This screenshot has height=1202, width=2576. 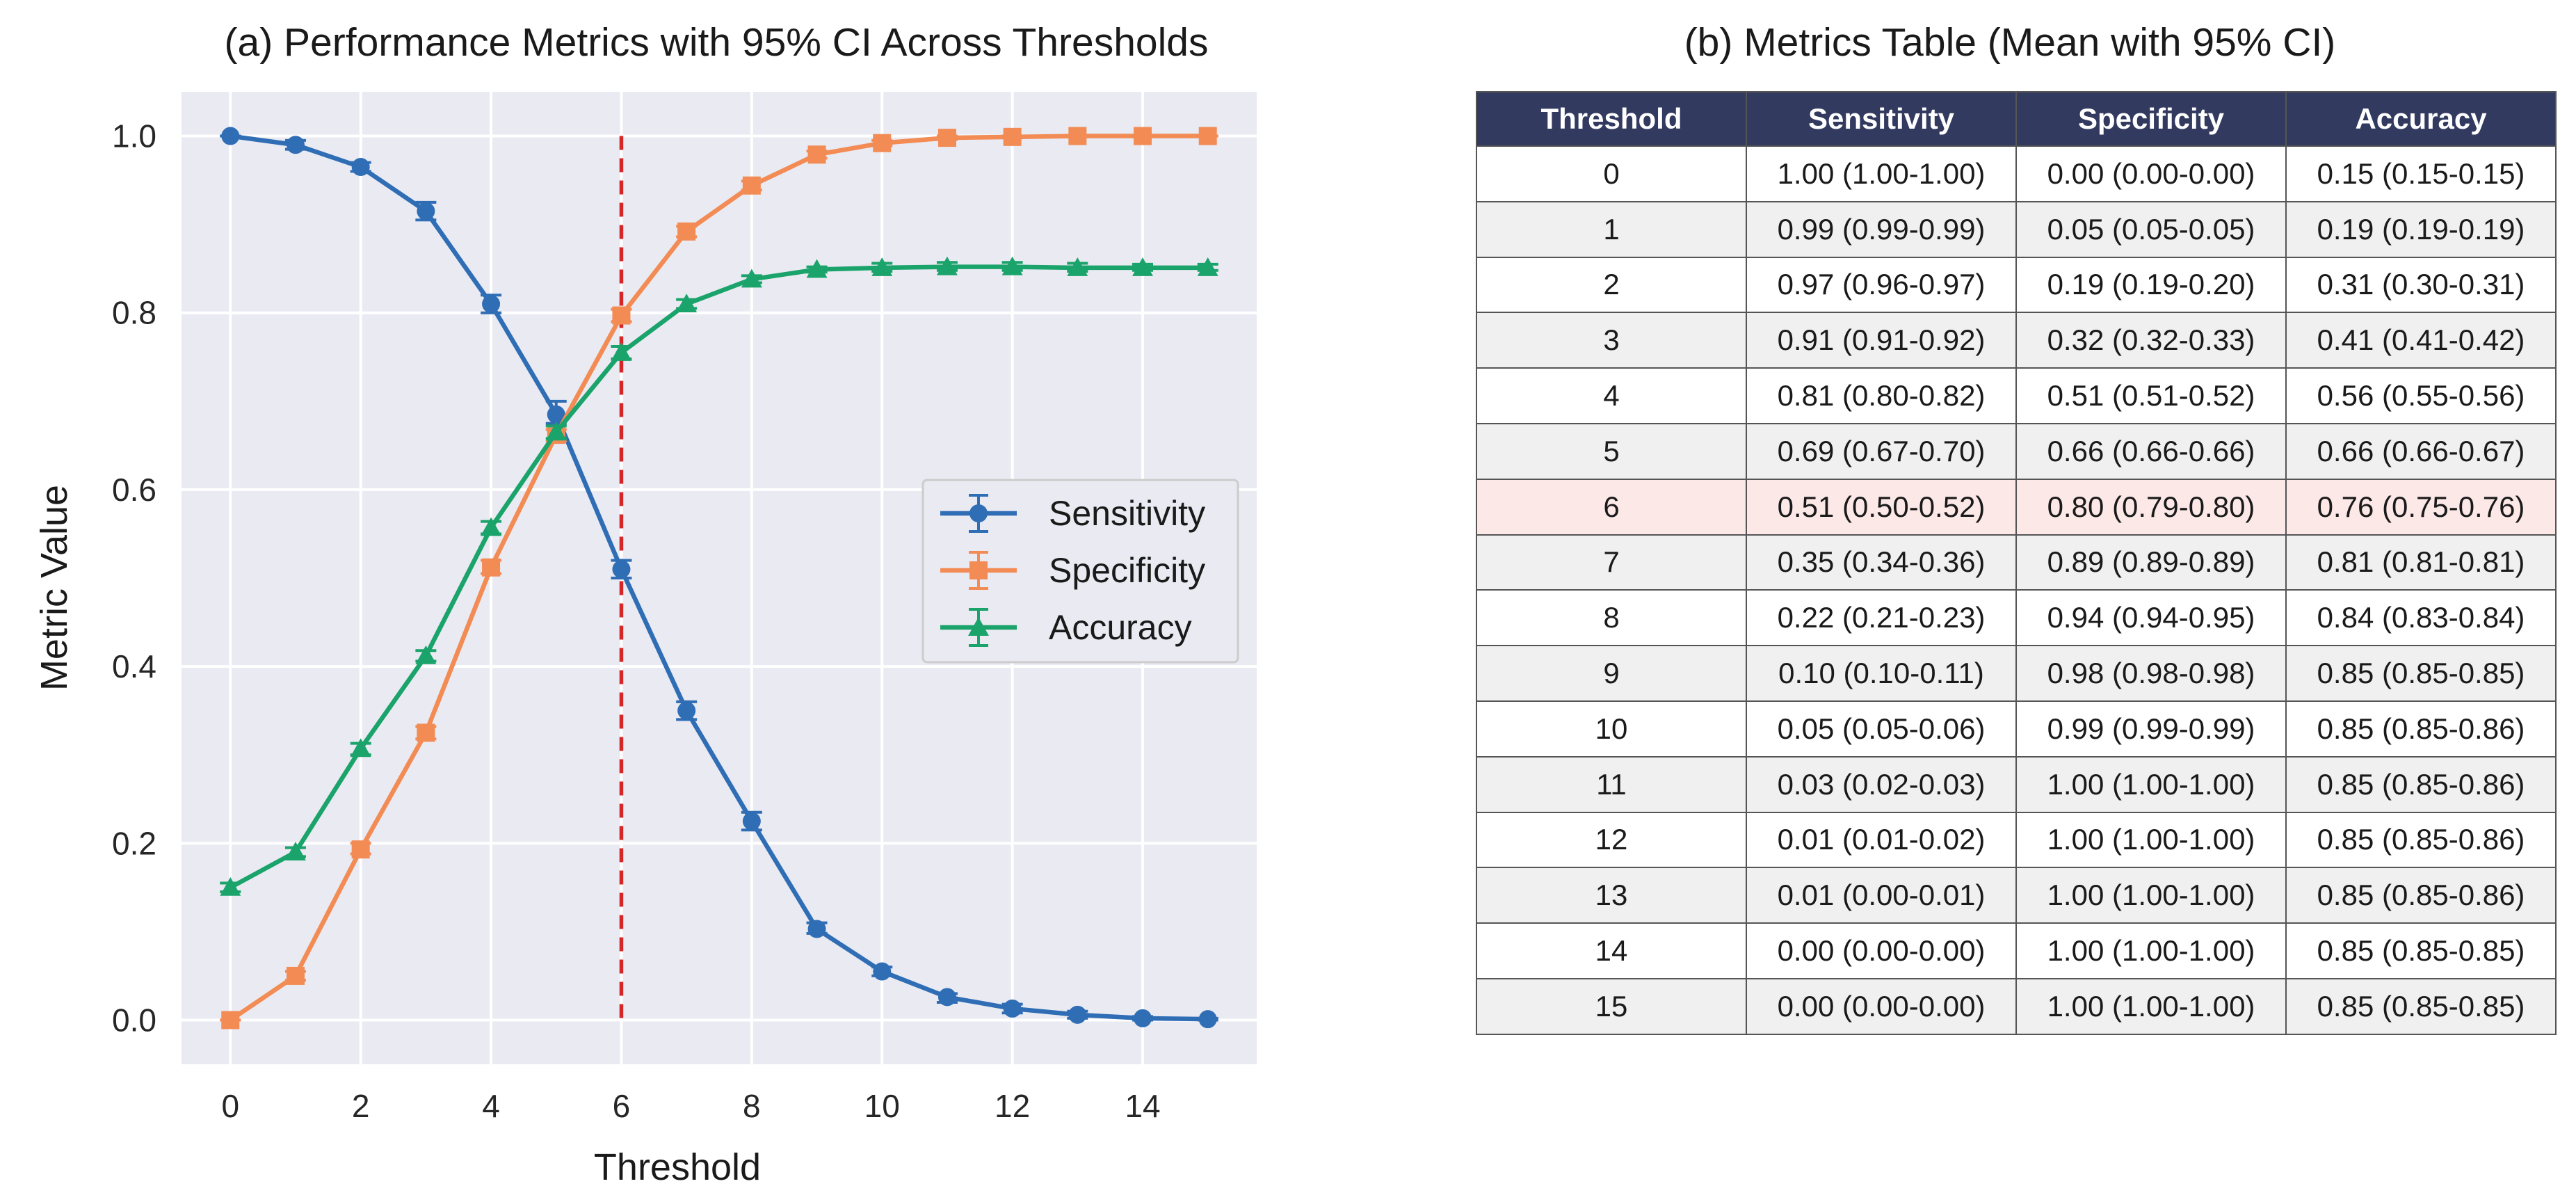 What do you see at coordinates (1881, 507) in the screenshot?
I see `cell-sensitivity: 0.51 (0.50-0.52)` at bounding box center [1881, 507].